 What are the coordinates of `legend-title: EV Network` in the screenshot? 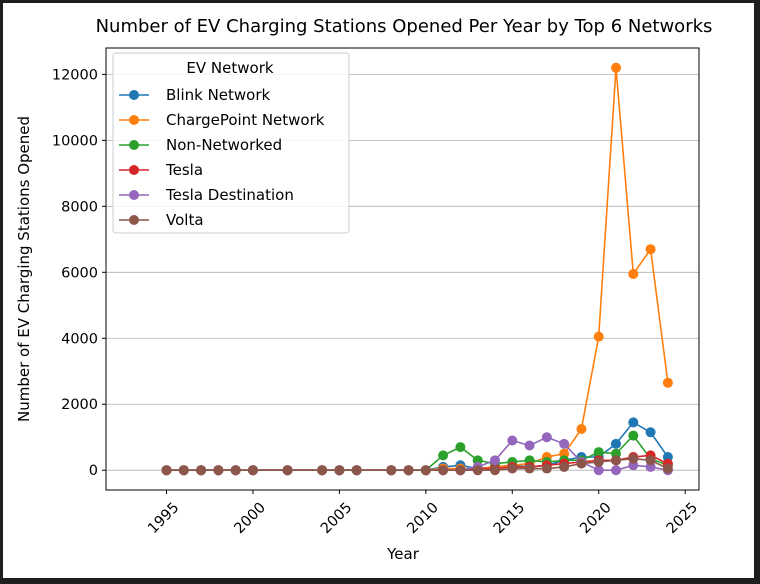 It's located at (229, 68).